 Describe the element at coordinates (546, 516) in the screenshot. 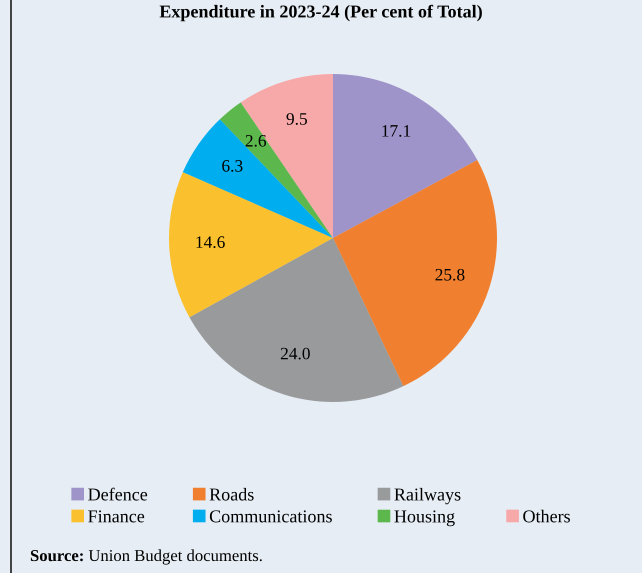

I see `legend-label: Others` at that location.